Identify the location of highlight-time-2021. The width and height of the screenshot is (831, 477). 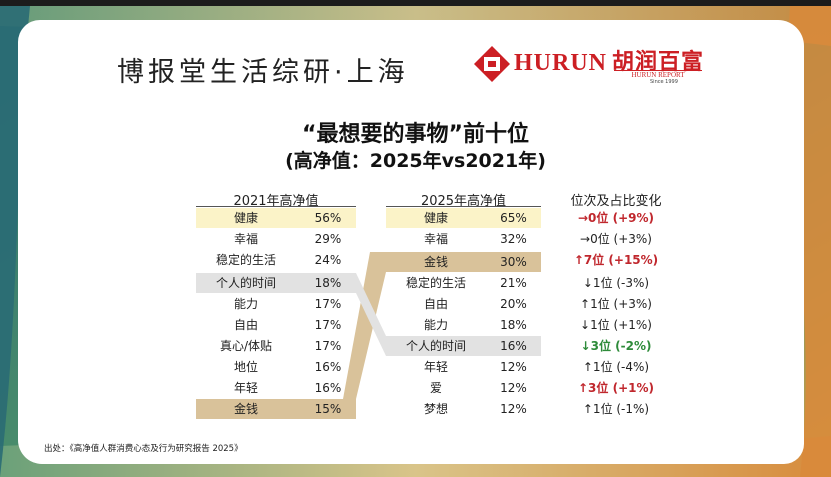
(276, 283).